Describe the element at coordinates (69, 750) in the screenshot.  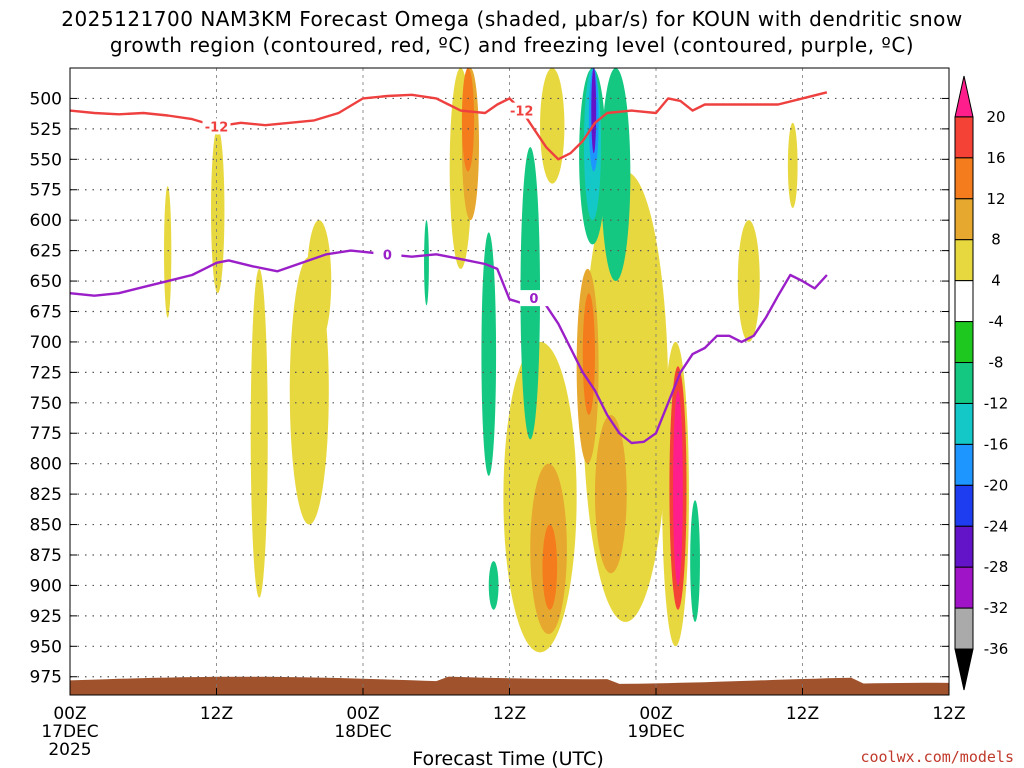
I see `x-tick-year: 2025` at that location.